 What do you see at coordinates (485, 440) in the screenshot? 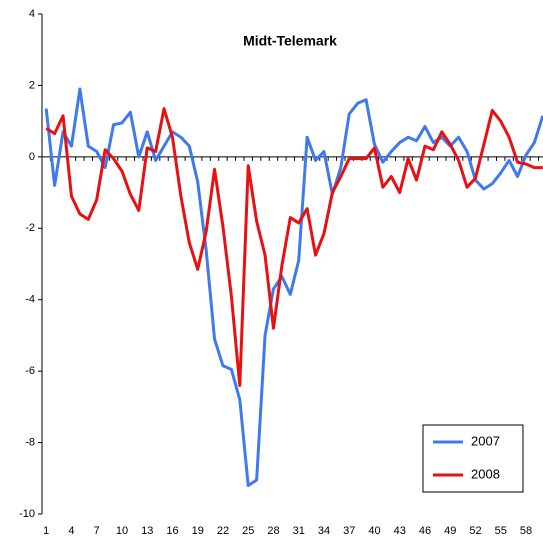
I see `legend-label: 2007` at bounding box center [485, 440].